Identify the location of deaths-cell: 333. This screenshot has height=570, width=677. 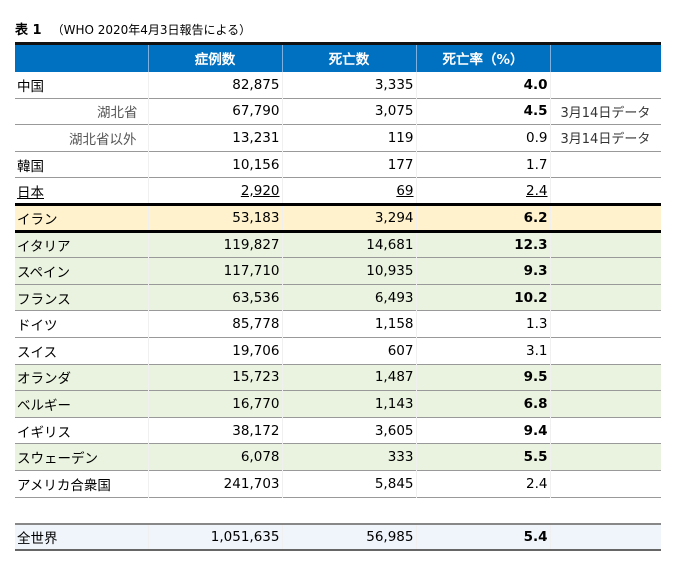
(348, 457).